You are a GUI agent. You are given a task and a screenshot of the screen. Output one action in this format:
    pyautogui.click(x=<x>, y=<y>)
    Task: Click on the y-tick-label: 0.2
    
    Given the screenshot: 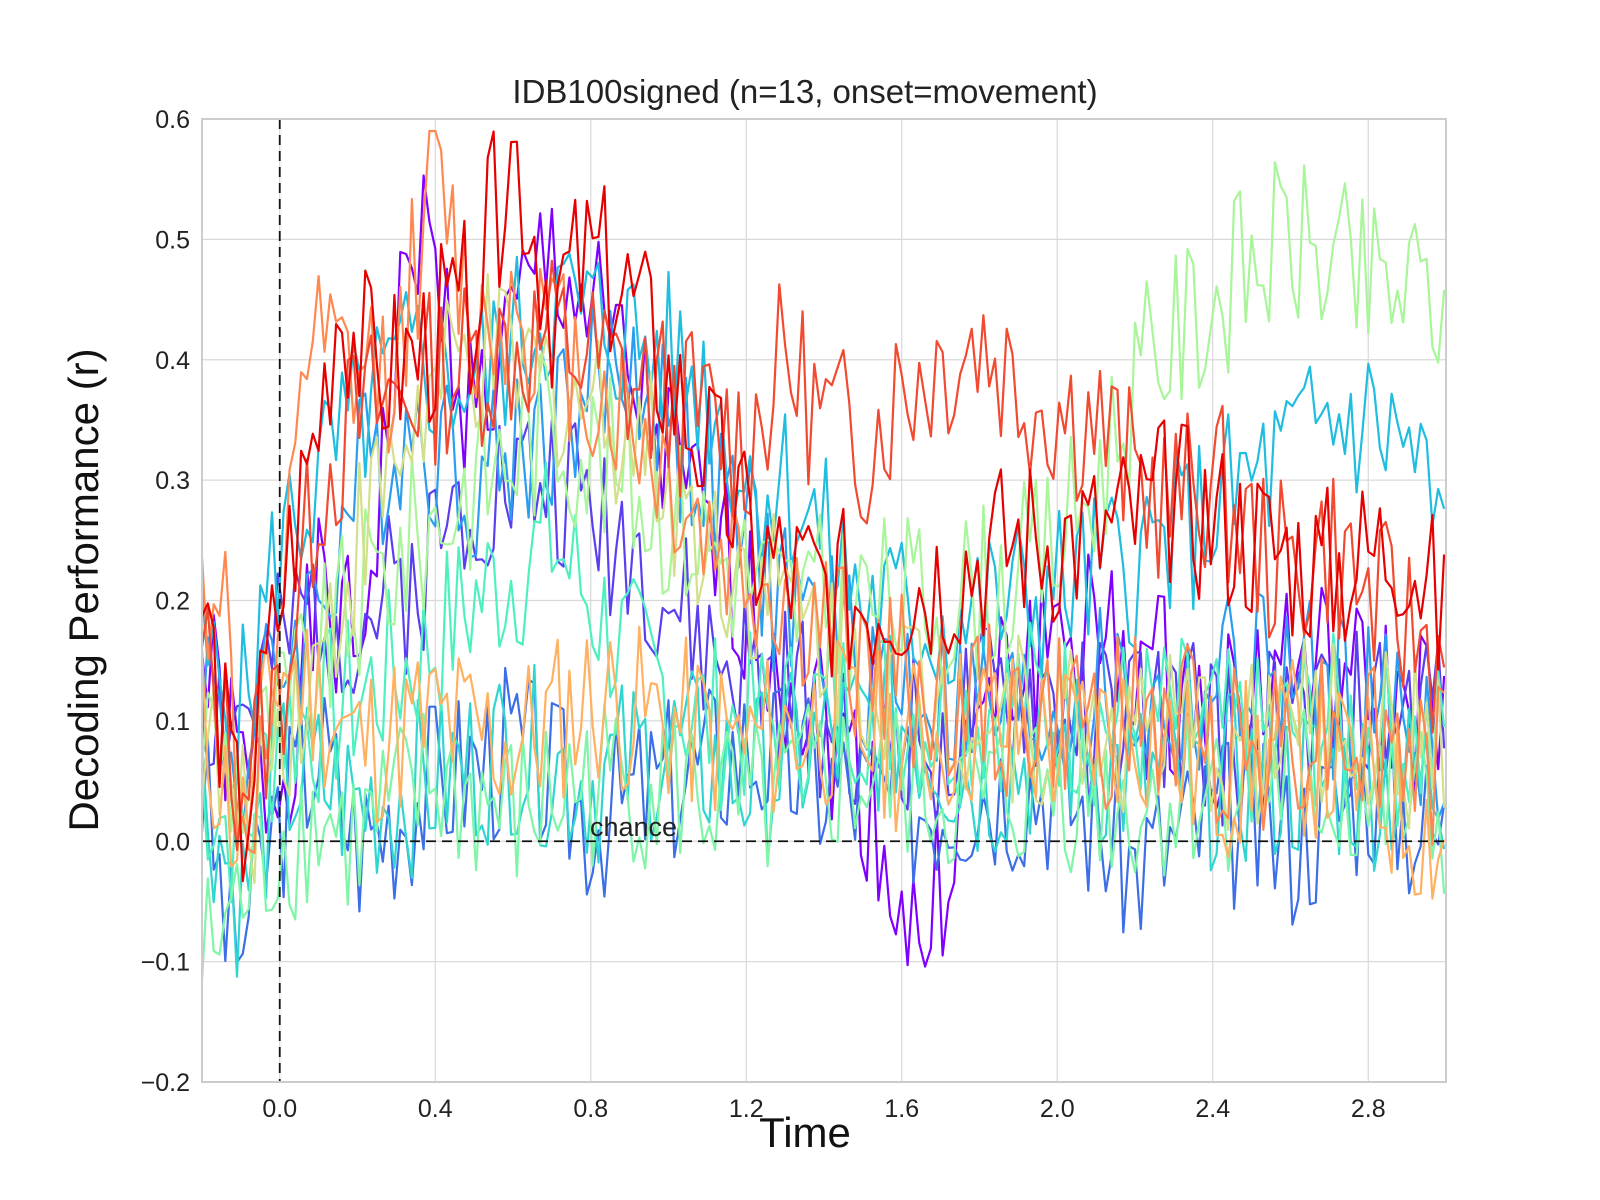 What is the action you would take?
    pyautogui.click(x=172, y=602)
    